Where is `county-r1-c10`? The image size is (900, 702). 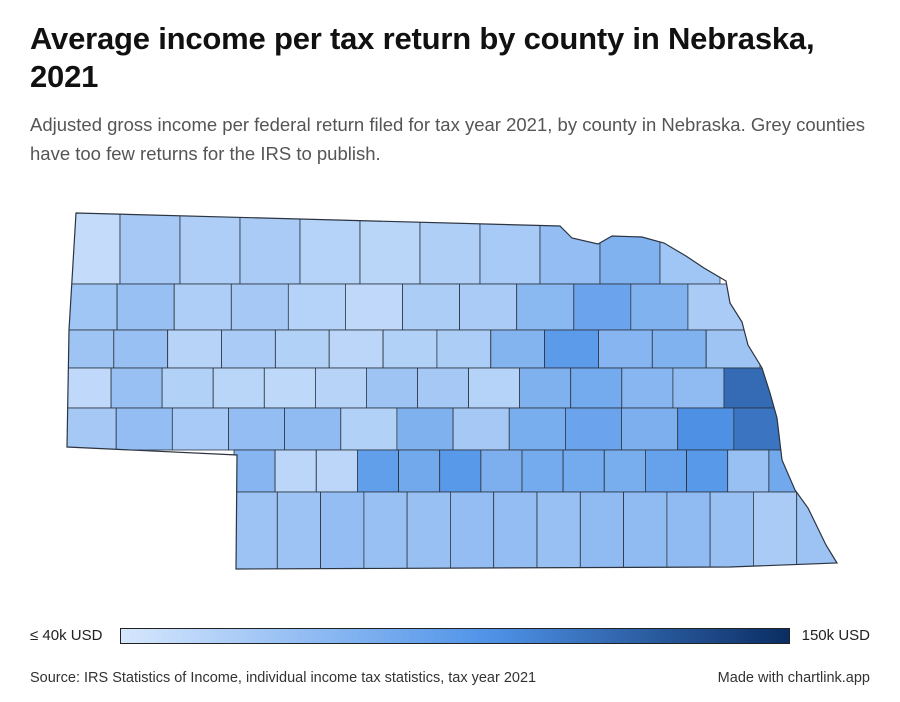
county-r1-c10 is located at coordinates (630, 247).